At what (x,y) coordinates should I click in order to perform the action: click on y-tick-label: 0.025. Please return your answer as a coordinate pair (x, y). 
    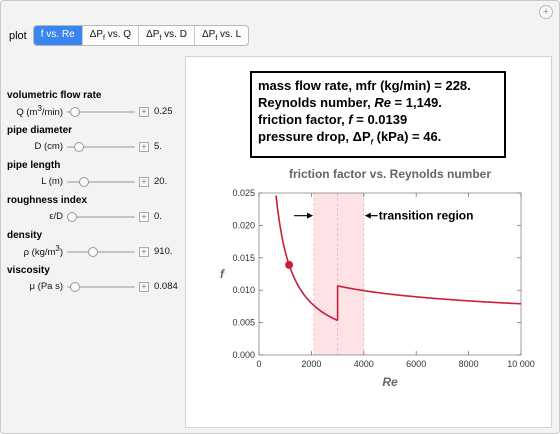
    Looking at the image, I should click on (243, 193).